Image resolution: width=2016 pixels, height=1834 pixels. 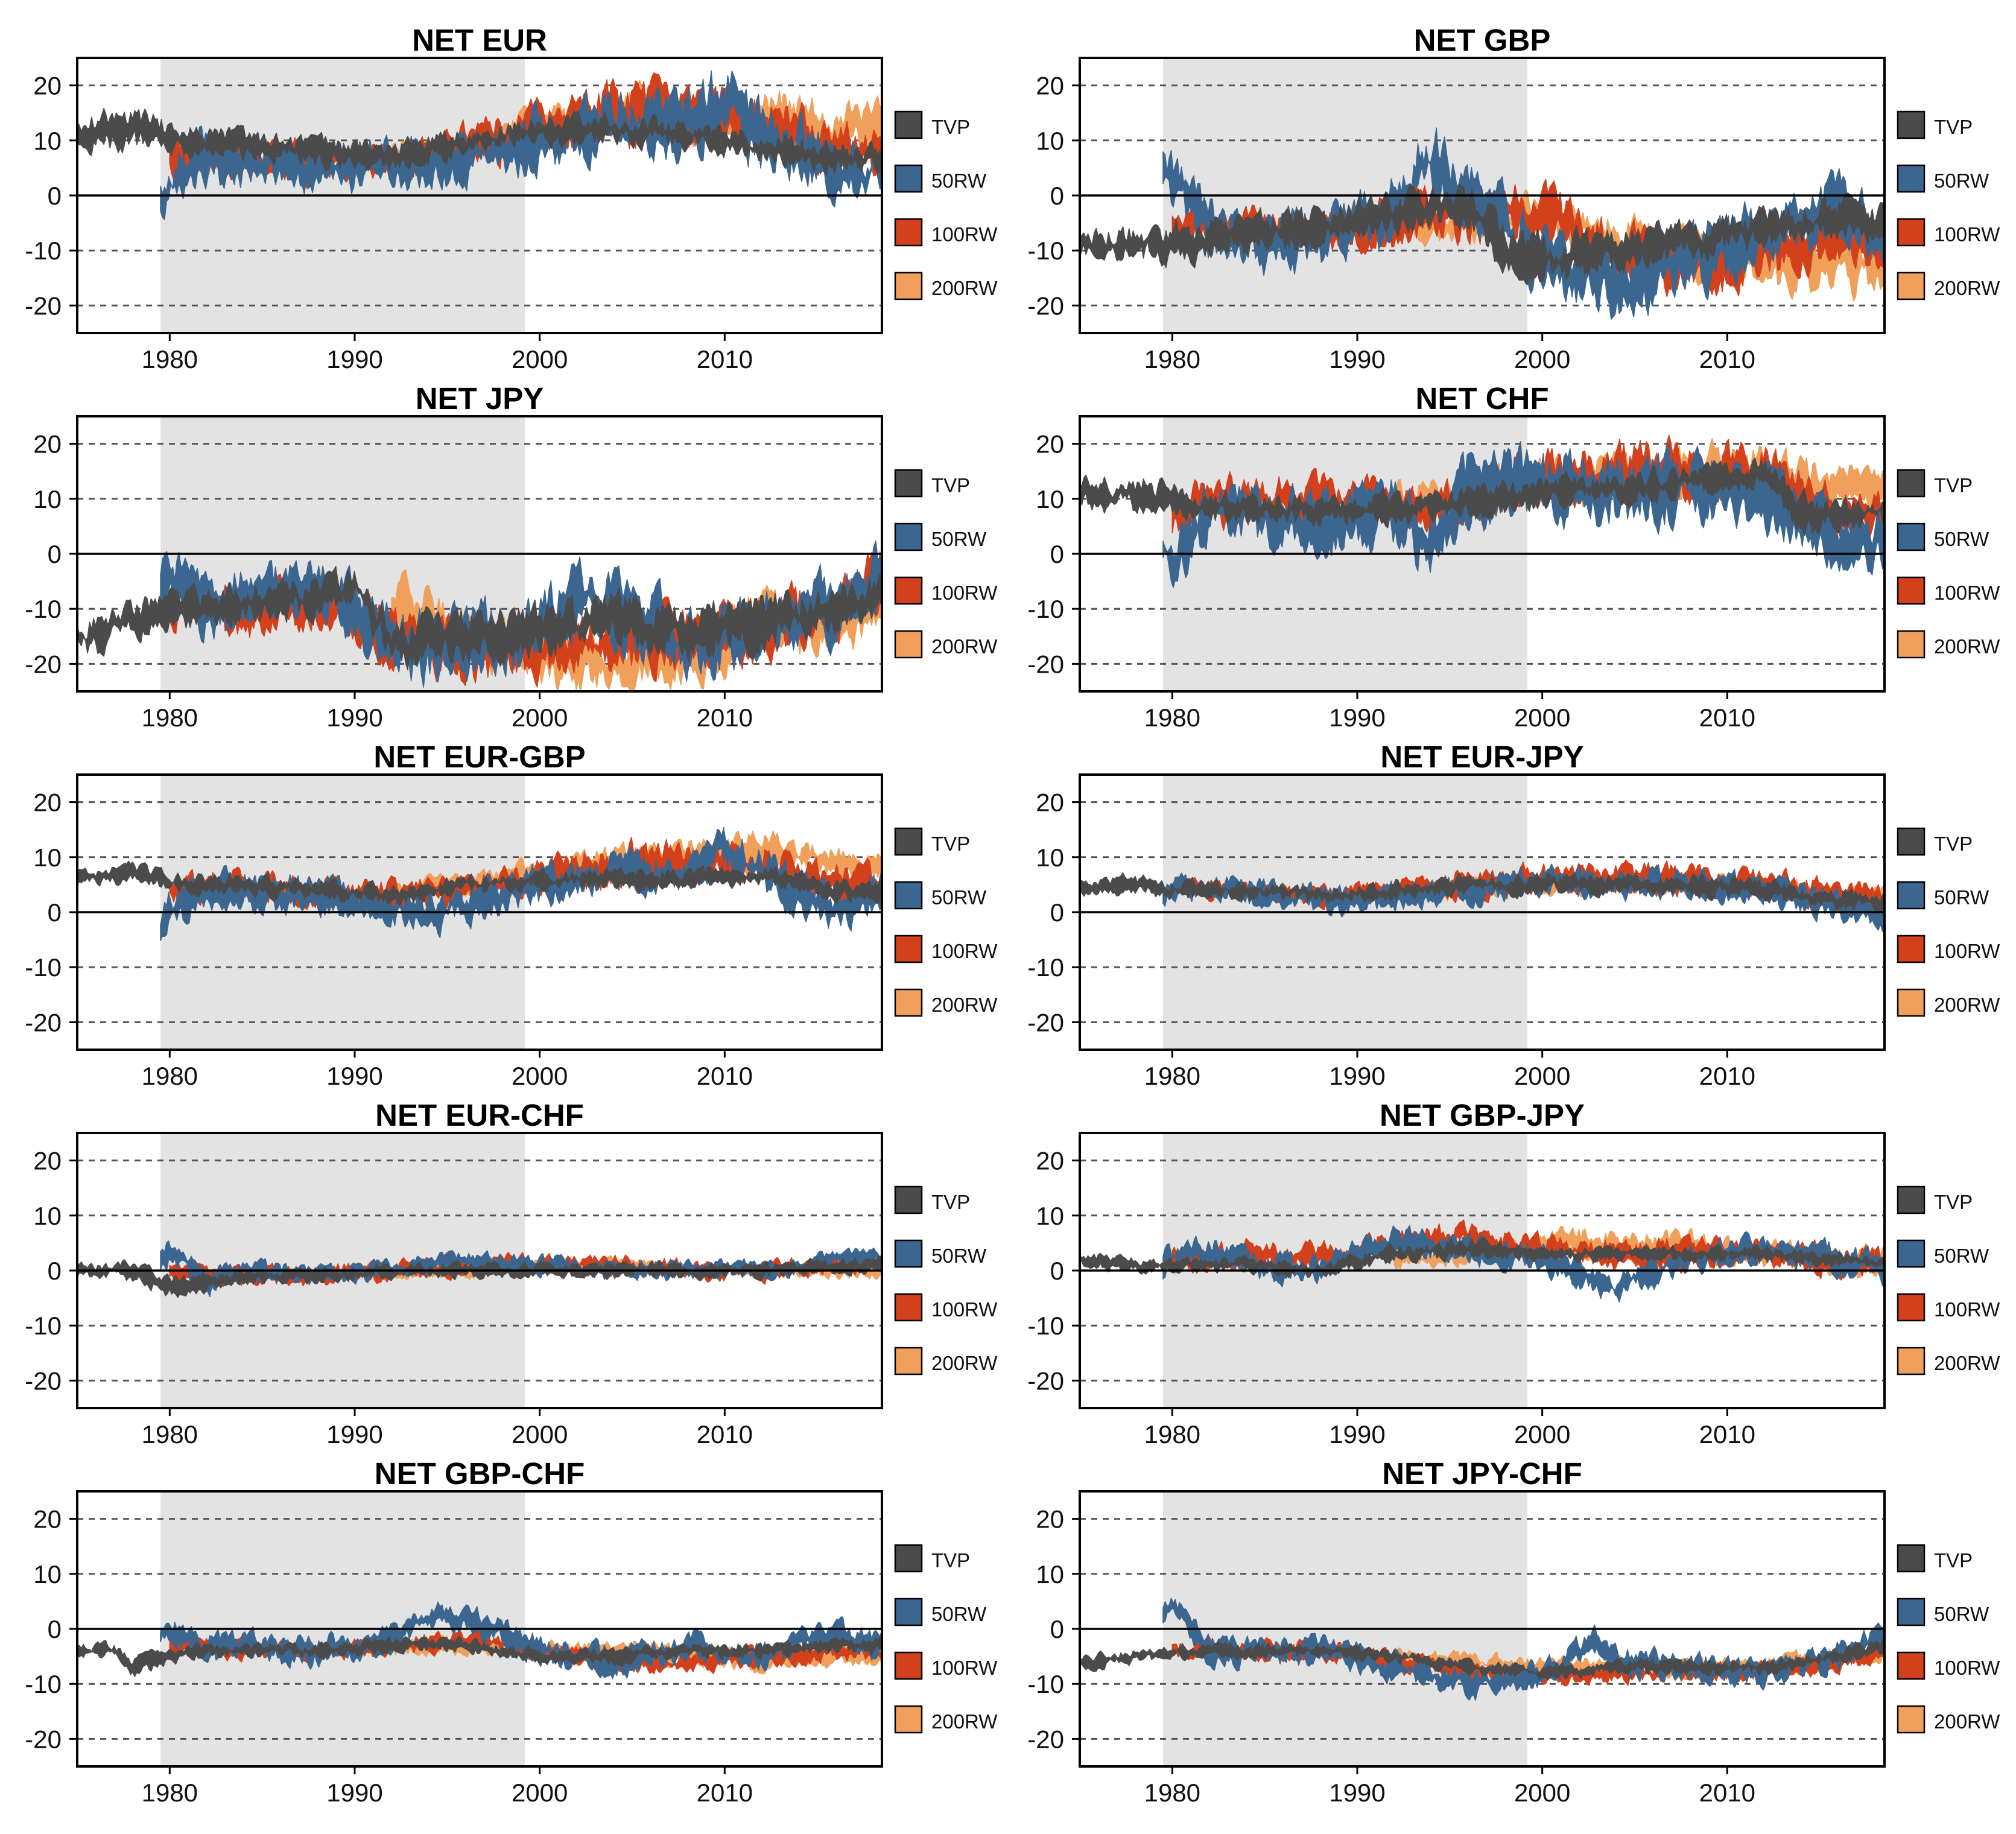 What do you see at coordinates (1482, 40) in the screenshot?
I see `panel-title: NET GBP` at bounding box center [1482, 40].